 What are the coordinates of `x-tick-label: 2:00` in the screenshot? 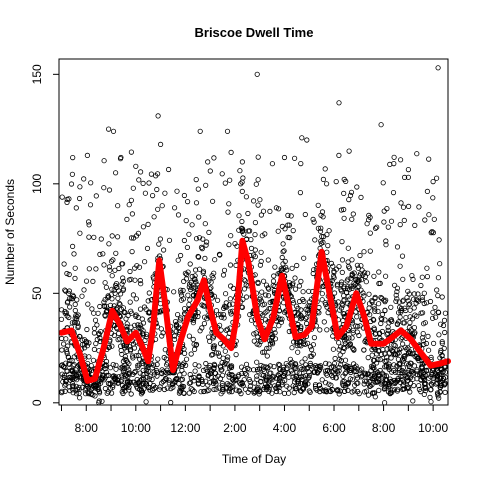 It's located at (235, 428).